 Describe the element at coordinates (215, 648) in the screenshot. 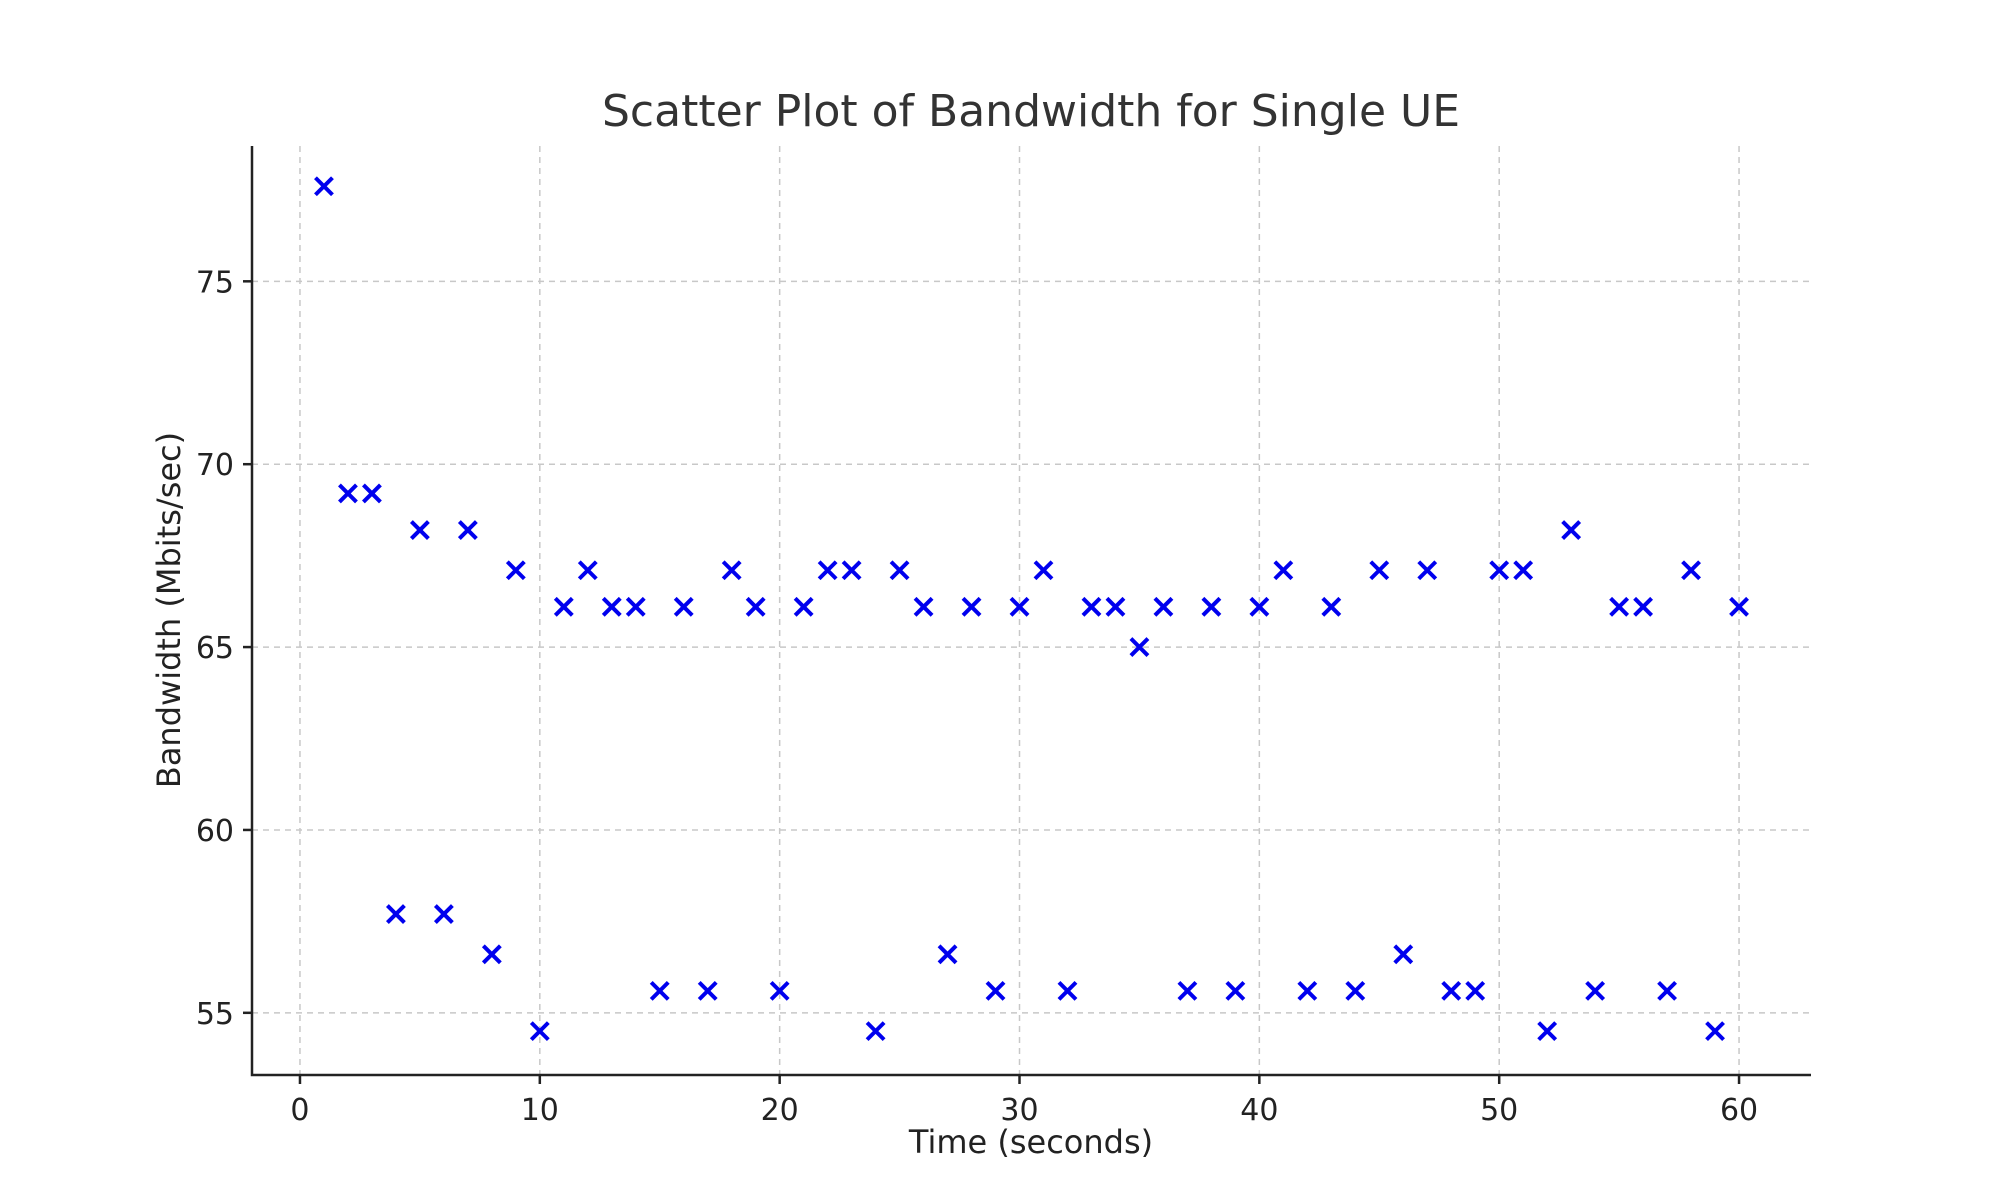

I see `y-tick-label: 65` at that location.